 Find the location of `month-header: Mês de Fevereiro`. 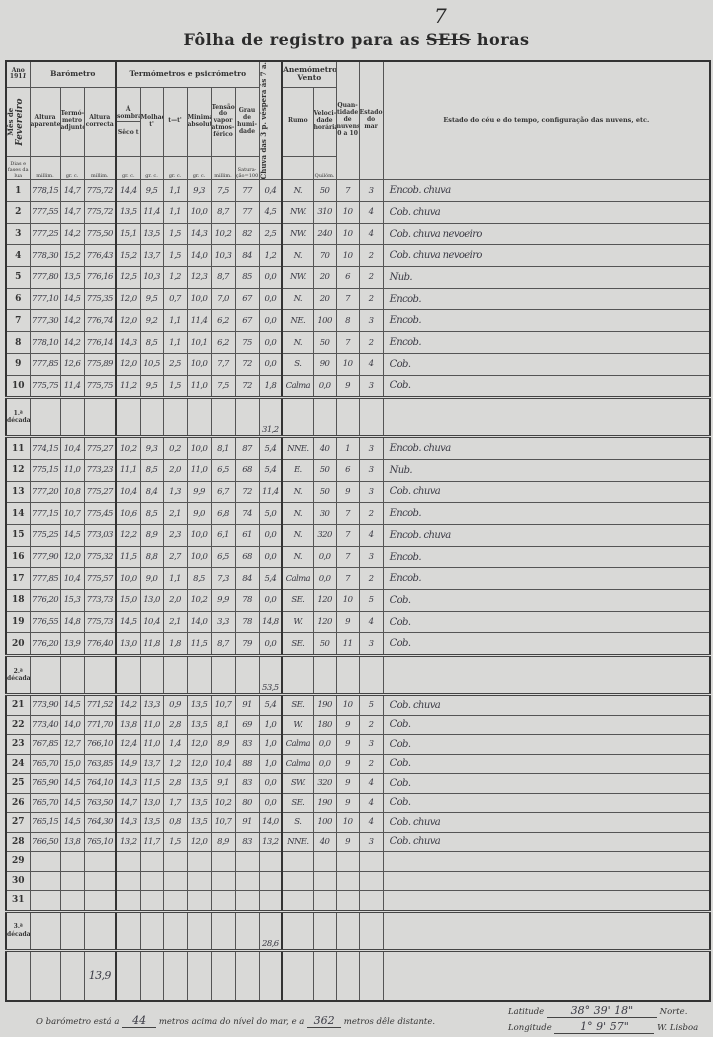

month-header: Mês de Fevereiro is located at coordinates (18, 121).